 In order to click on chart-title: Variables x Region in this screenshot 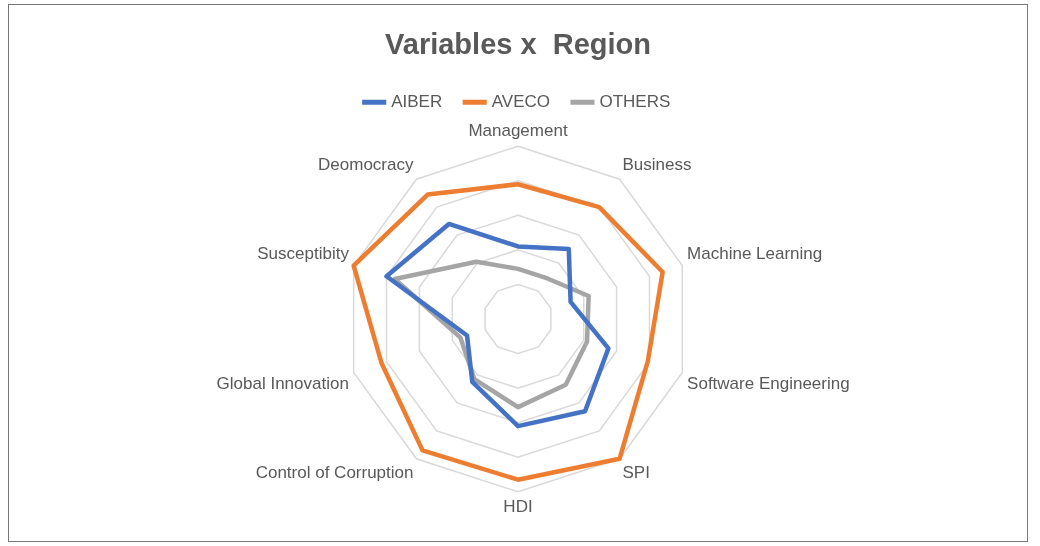, I will do `click(518, 44)`.